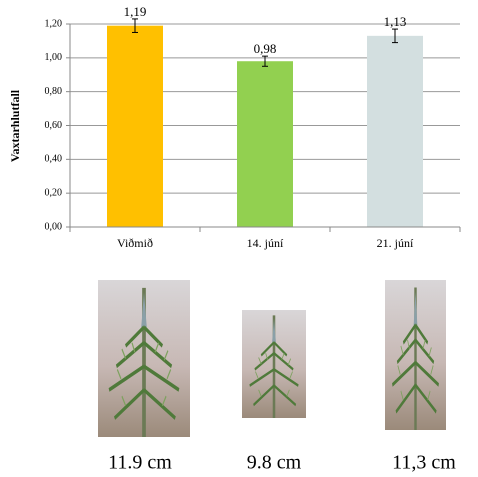 The image size is (478, 477). What do you see at coordinates (135, 243) in the screenshot?
I see `x-tick-label: Viðmið` at bounding box center [135, 243].